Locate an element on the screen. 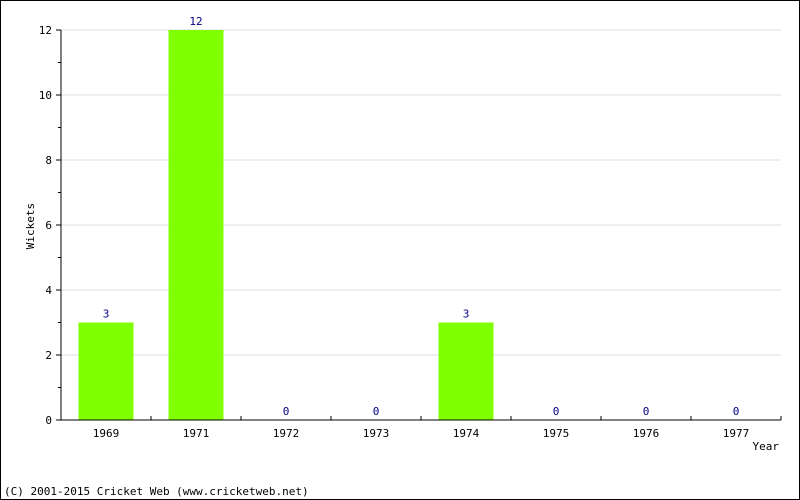 Image resolution: width=800 pixels, height=500 pixels. y-tick-label: 6 is located at coordinates (48, 225).